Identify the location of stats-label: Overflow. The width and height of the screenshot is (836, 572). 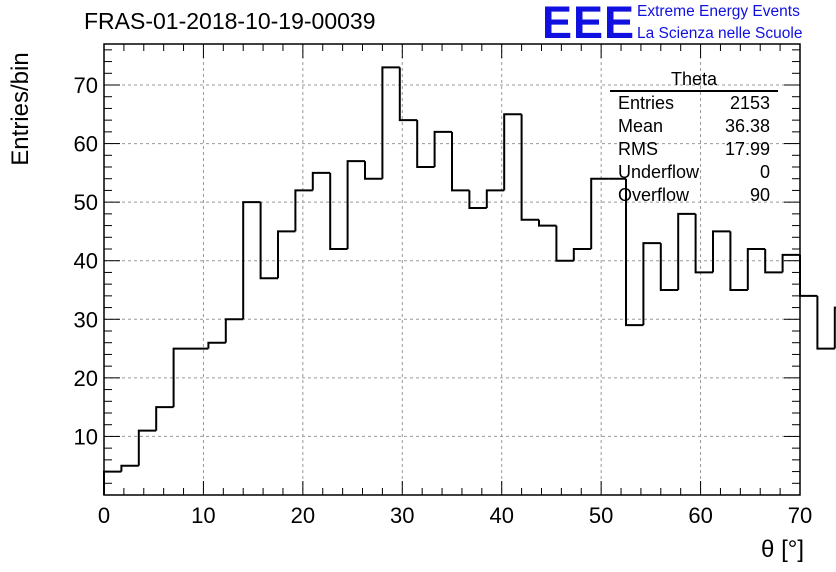
(654, 195).